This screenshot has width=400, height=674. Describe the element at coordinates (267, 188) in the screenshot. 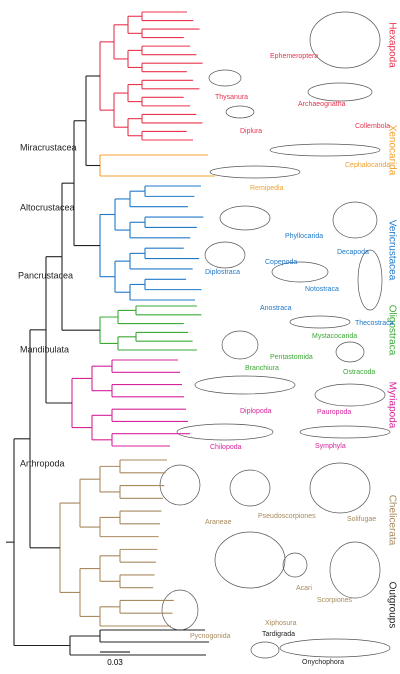

I see `taxon-label: Remipedia` at that location.